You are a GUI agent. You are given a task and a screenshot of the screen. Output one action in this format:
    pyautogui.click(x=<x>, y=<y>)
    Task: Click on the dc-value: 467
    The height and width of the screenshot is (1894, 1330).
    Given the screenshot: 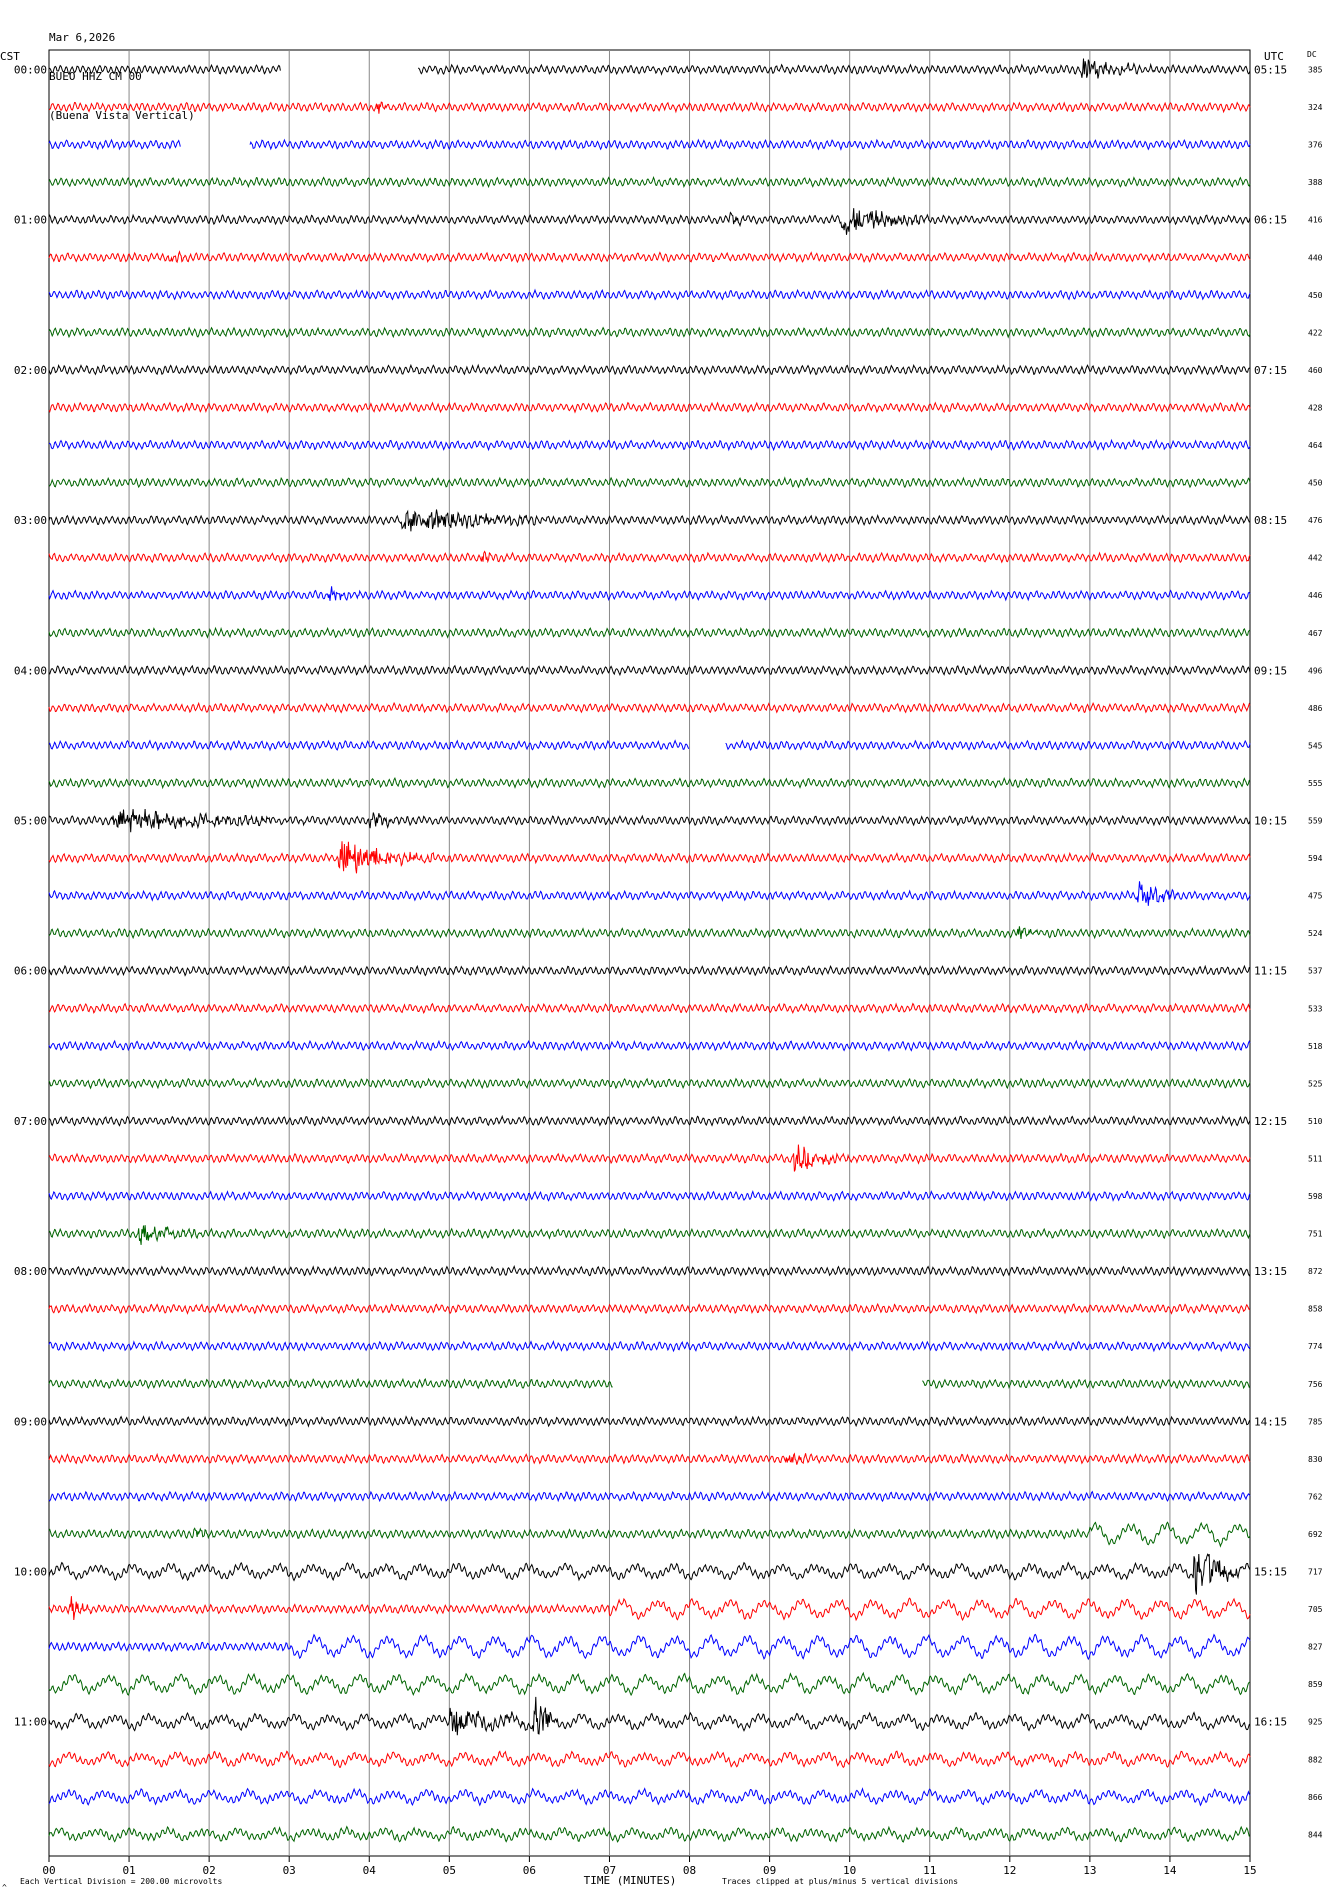 What is the action you would take?
    pyautogui.click(x=1315, y=633)
    